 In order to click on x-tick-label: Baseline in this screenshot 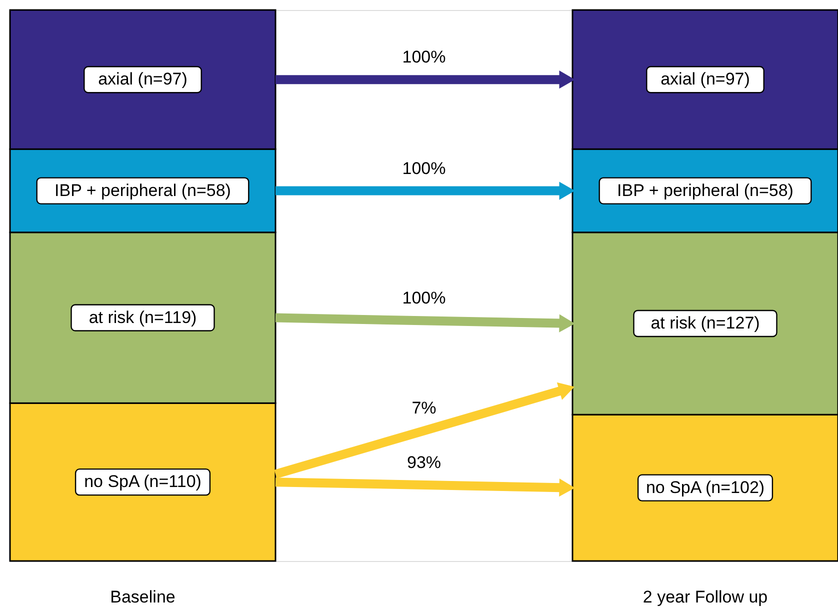, I will do `click(143, 597)`.